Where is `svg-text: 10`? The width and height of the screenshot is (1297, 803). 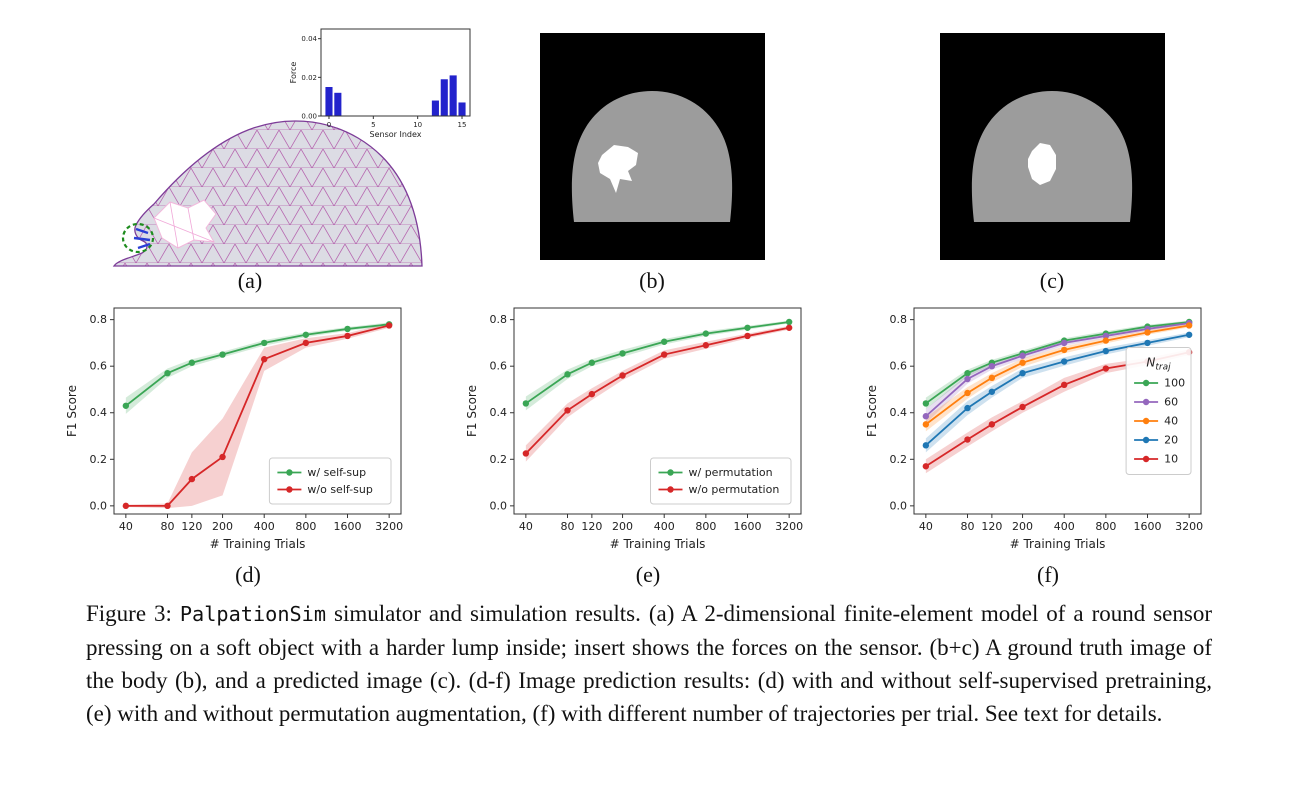
svg-text: 10 is located at coordinates (1171, 459).